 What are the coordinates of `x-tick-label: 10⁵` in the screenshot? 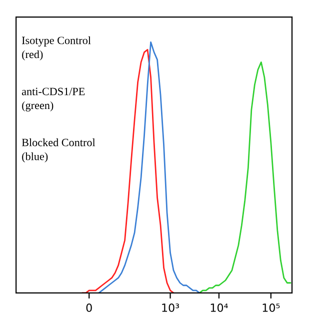 It's located at (271, 308).